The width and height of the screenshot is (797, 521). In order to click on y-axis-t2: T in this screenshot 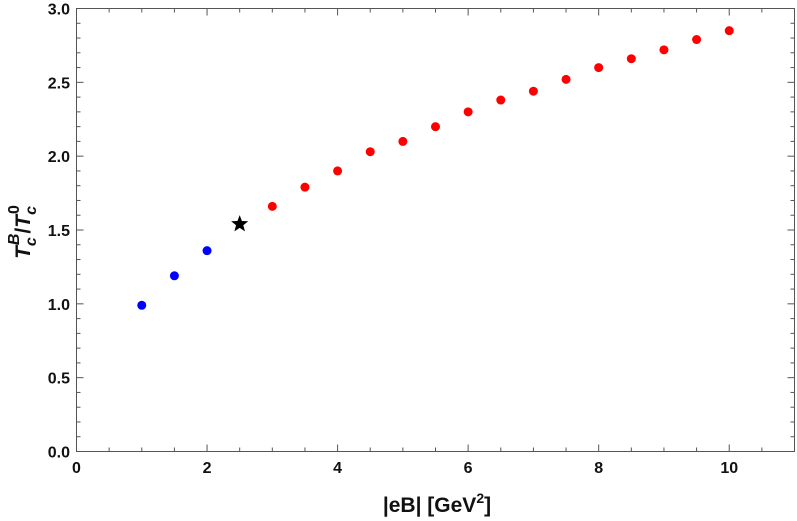, I will do `click(23, 220)`.